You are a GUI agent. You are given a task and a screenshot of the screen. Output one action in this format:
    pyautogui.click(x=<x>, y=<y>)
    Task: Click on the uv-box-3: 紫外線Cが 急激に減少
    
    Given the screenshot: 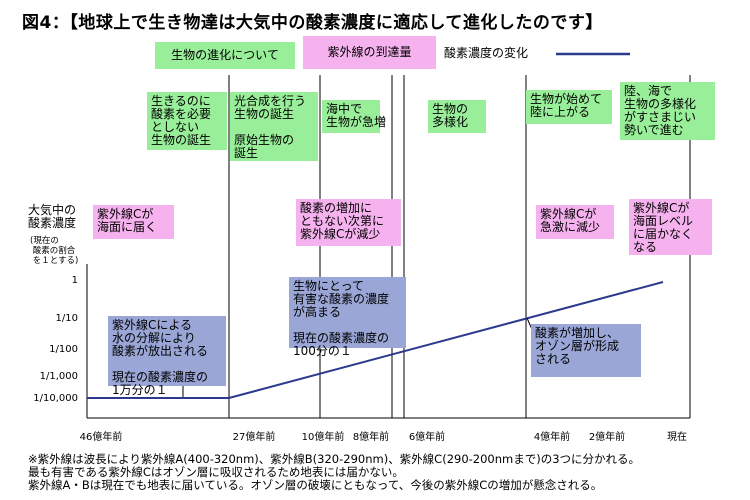 What is the action you would take?
    pyautogui.click(x=575, y=222)
    